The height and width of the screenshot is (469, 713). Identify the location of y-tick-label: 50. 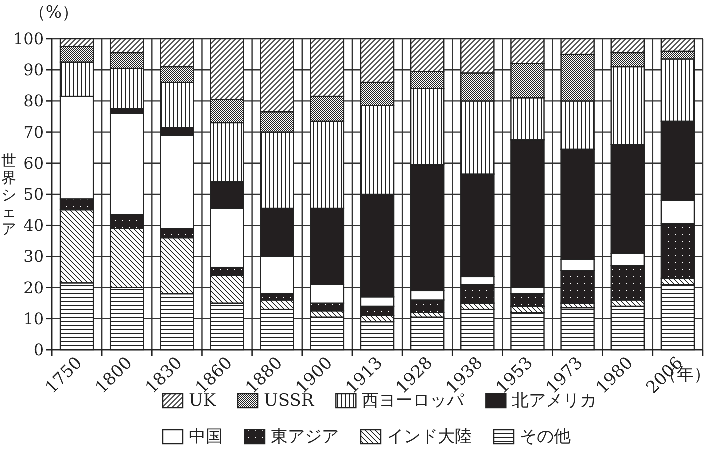
(34, 194).